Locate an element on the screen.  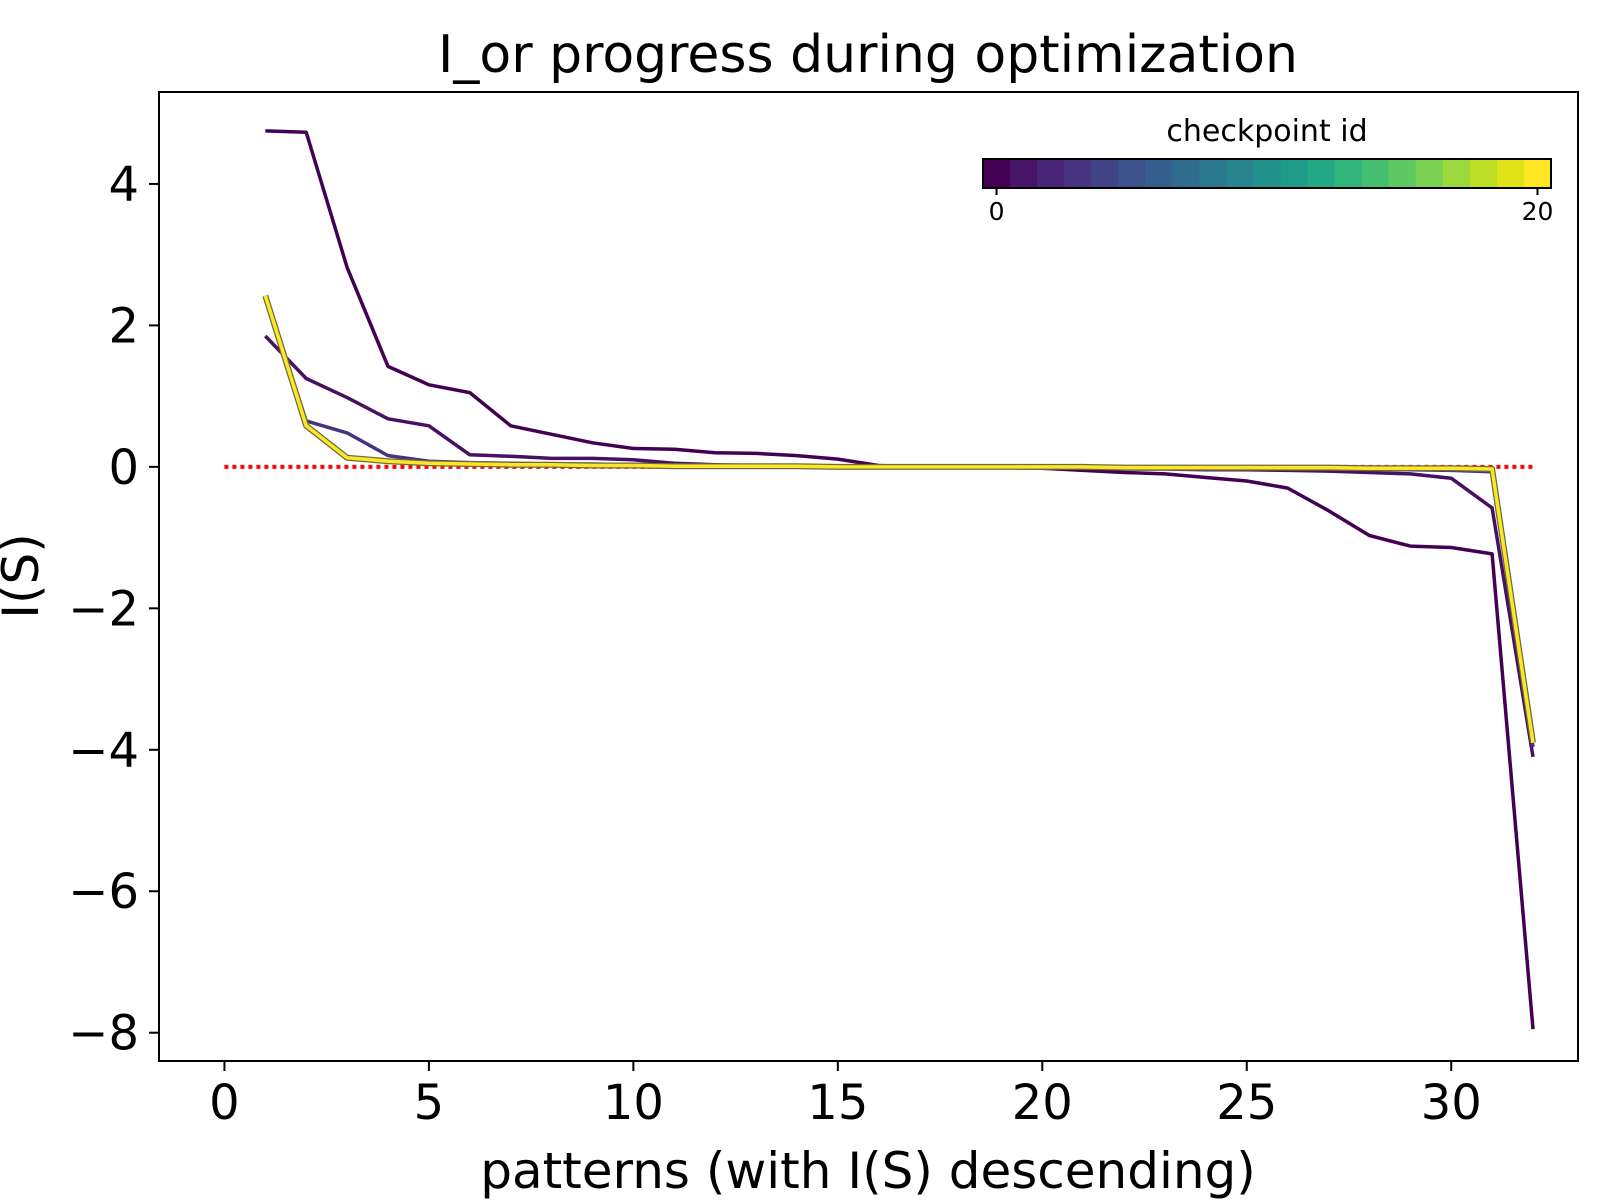
x-tick-label: 30 is located at coordinates (1451, 1103).